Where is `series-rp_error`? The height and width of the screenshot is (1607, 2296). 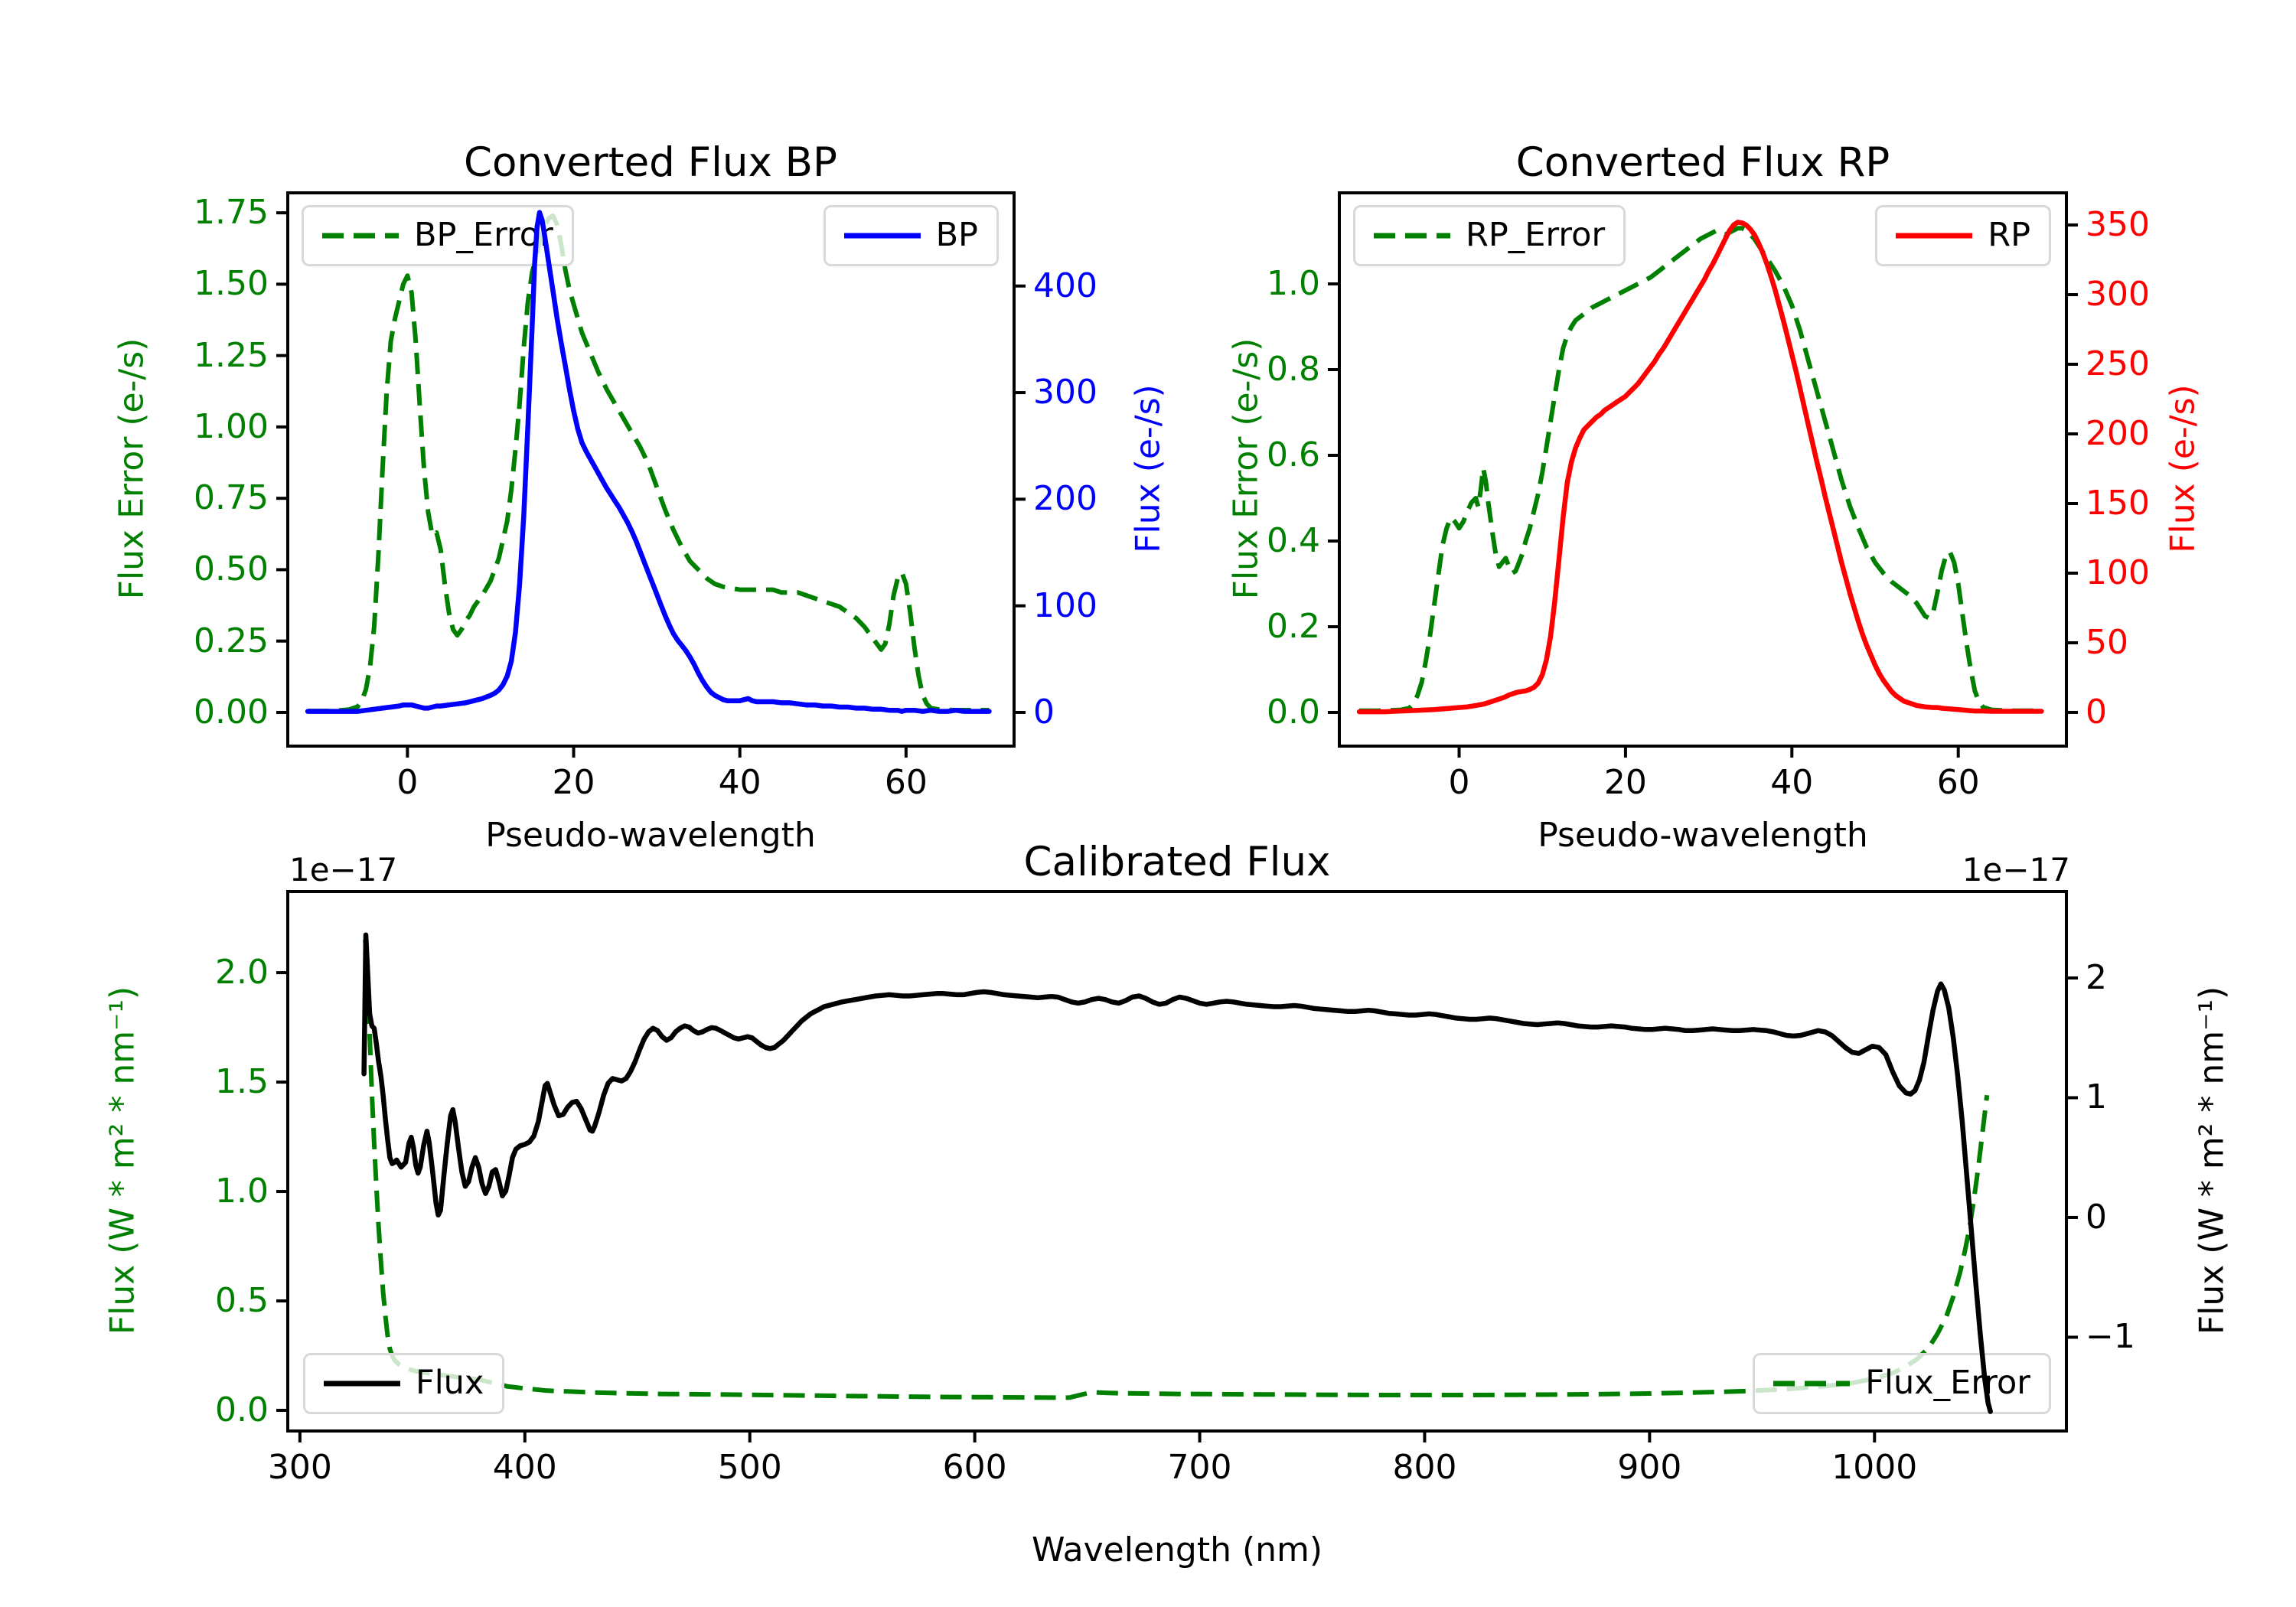 series-rp_error is located at coordinates (1700, 469).